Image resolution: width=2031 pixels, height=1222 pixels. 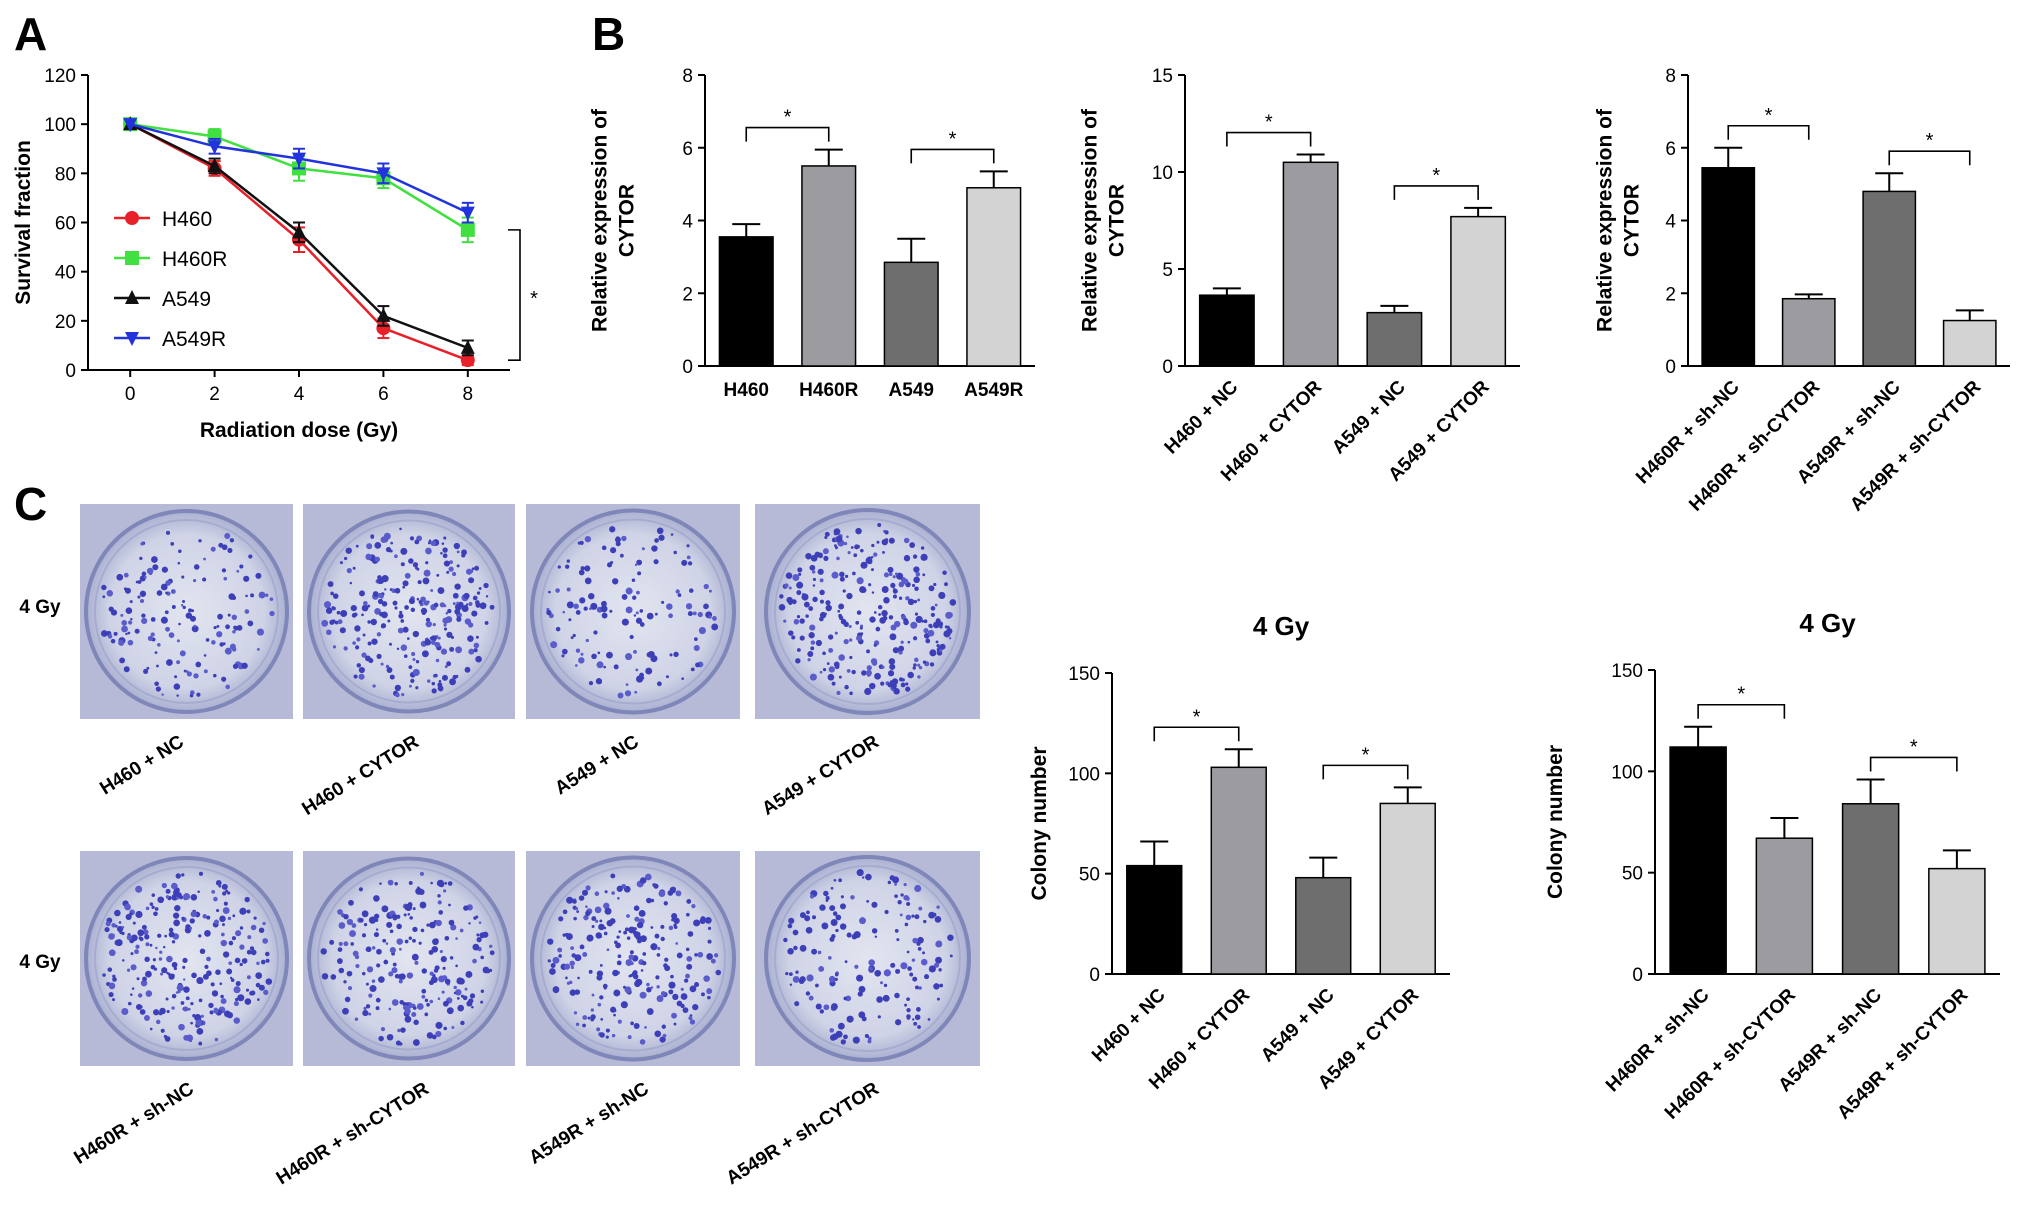 What do you see at coordinates (383, 328) in the screenshot?
I see `data-point` at bounding box center [383, 328].